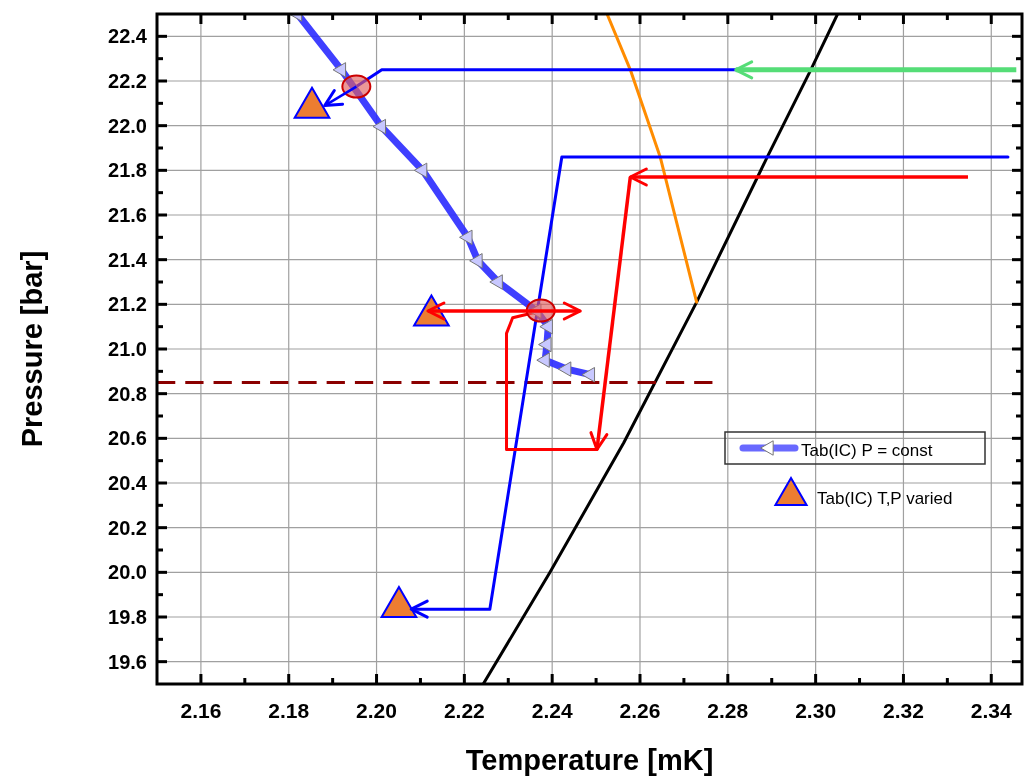 The width and height of the screenshot is (1030, 781). What do you see at coordinates (127, 617) in the screenshot?
I see `y-tick-label: 19.8` at bounding box center [127, 617].